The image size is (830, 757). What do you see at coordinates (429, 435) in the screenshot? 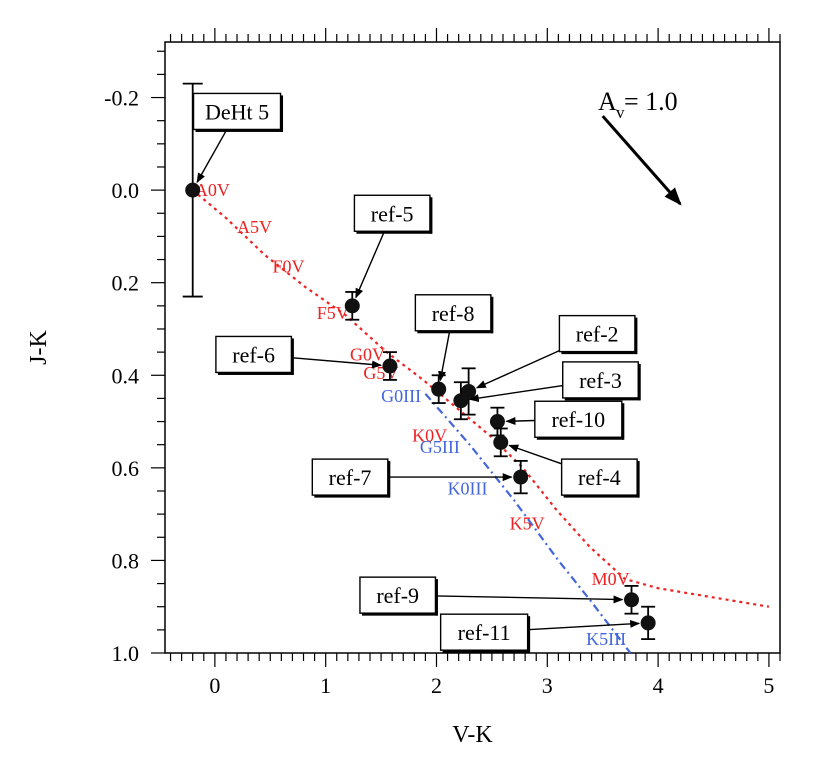
I see `dwarf-type-label: K0V` at bounding box center [429, 435].